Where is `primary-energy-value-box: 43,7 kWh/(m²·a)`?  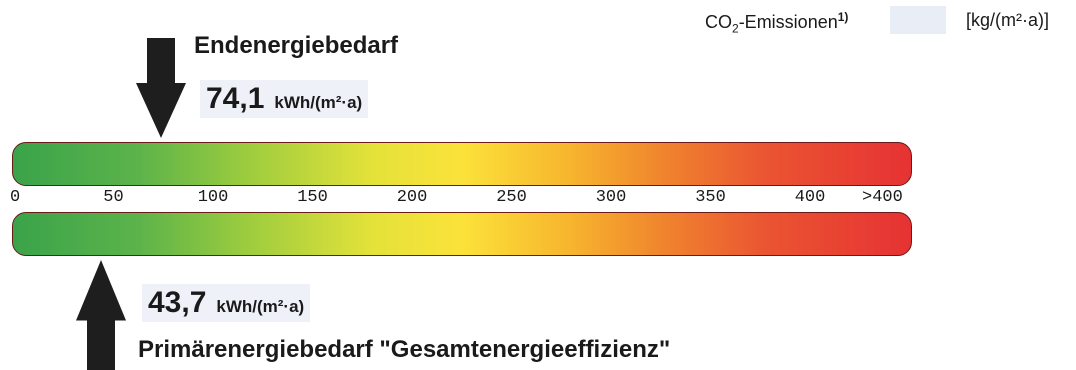 primary-energy-value-box: 43,7 kWh/(m²·a) is located at coordinates (226, 303).